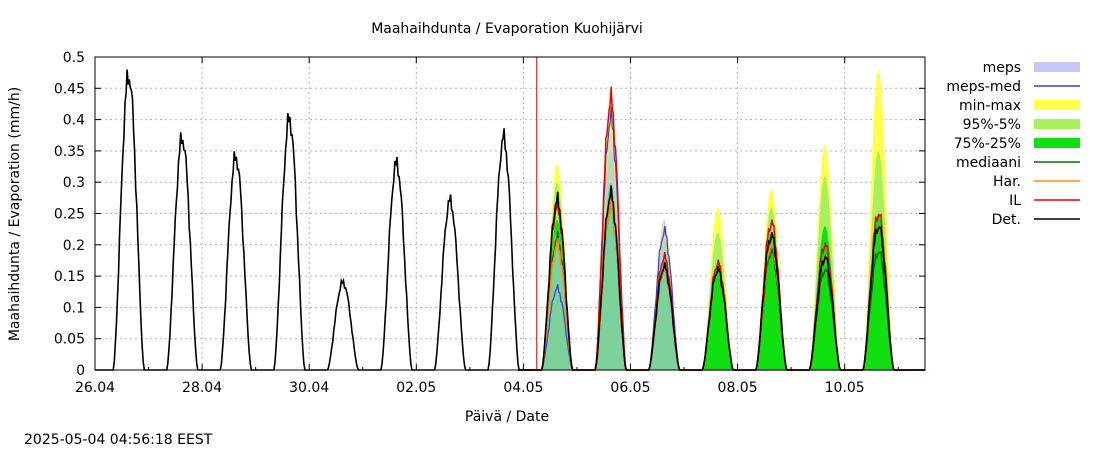  What do you see at coordinates (523, 388) in the screenshot?
I see `x-tick-label: 04.05` at bounding box center [523, 388].